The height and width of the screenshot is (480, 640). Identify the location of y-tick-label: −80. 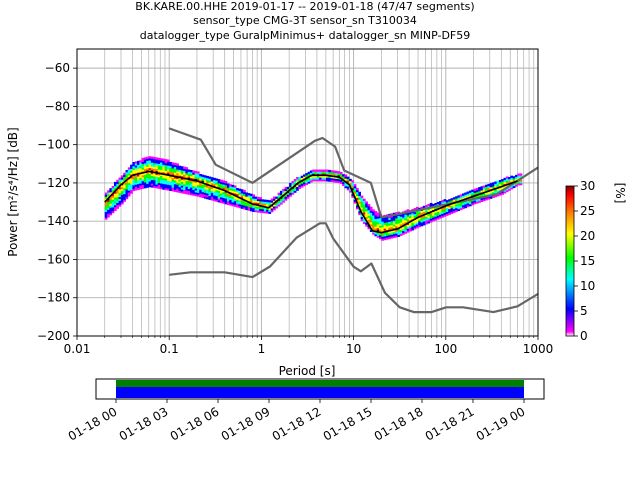
(57, 106).